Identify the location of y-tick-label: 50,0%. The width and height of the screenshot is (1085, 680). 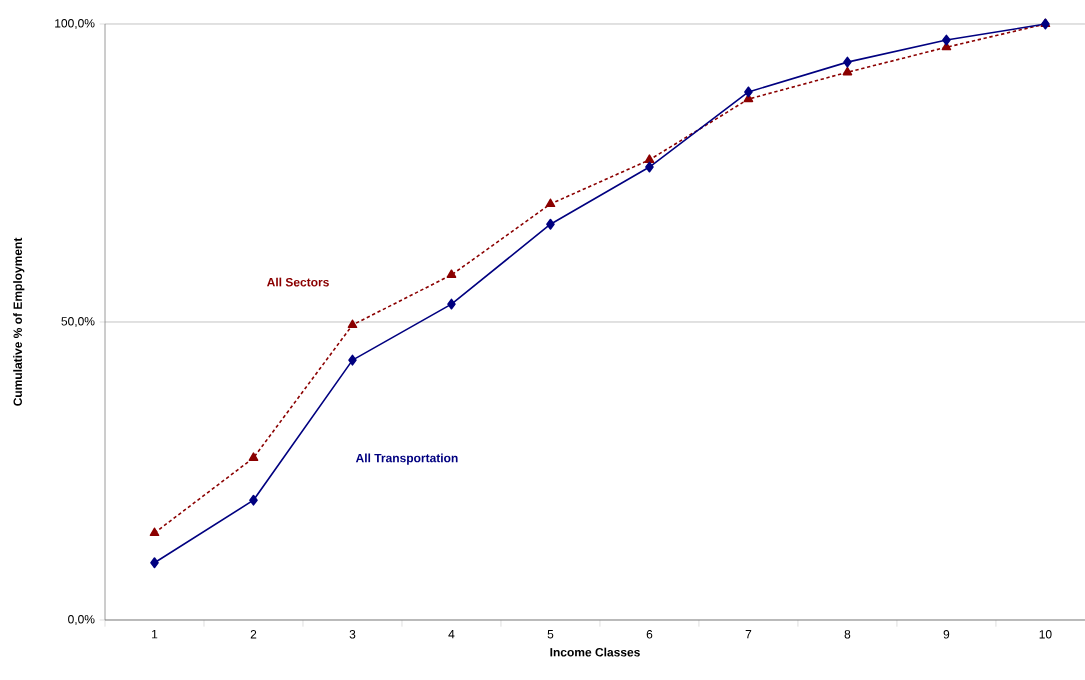
(78, 322).